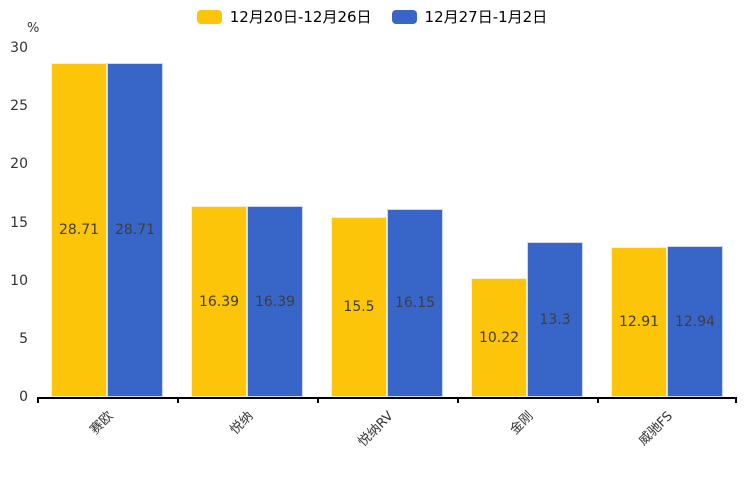 This screenshot has height=496, width=744. I want to click on bar-series1-赛欧: 28.71, so click(79, 230).